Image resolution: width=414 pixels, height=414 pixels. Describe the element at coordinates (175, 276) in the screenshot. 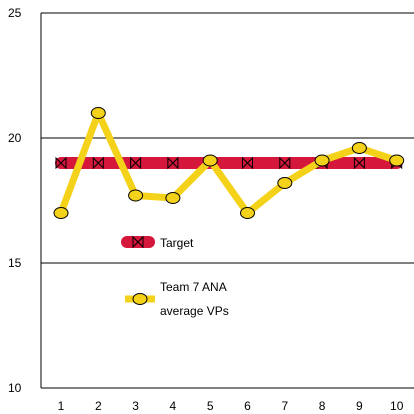

I see `legend: Target Team 7 ANA average VPs` at that location.